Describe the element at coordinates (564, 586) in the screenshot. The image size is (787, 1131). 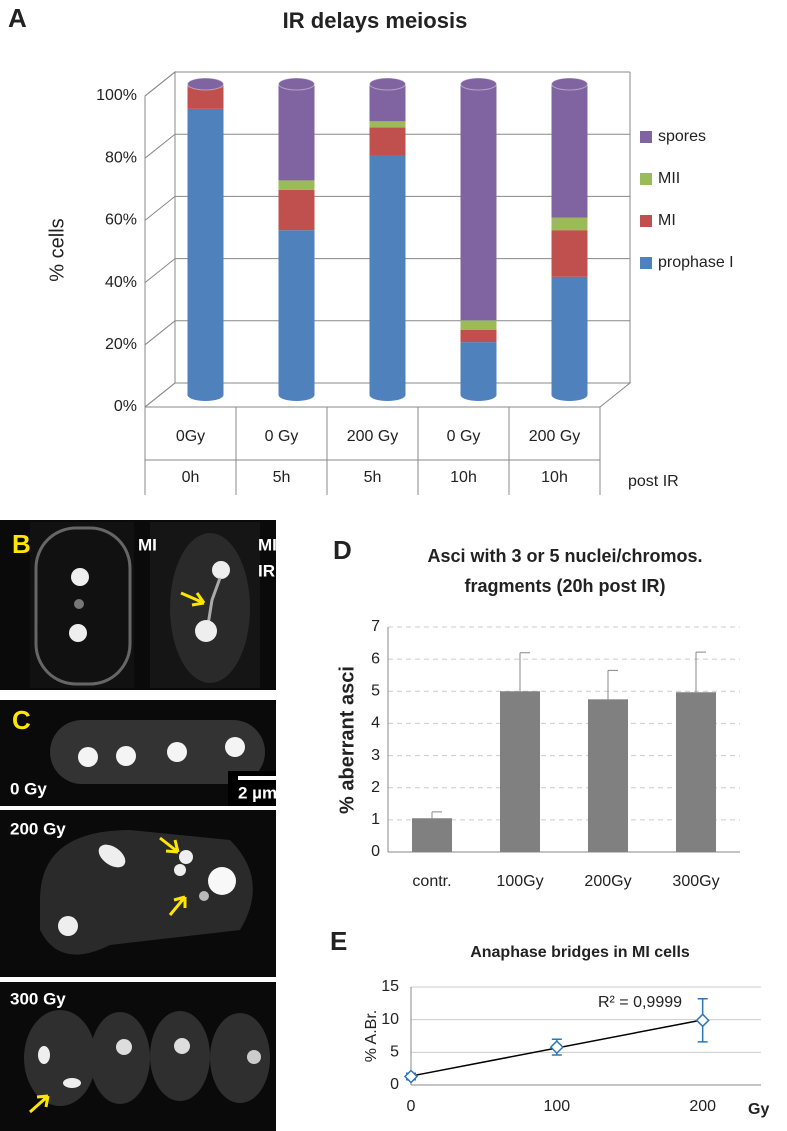
I see `chart-title: fragments (20h post IR)` at that location.